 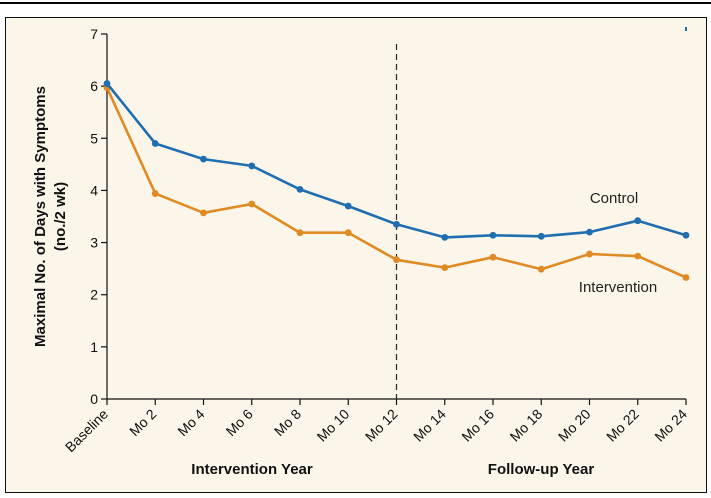 I want to click on y-tick-label: 5, so click(x=94, y=138).